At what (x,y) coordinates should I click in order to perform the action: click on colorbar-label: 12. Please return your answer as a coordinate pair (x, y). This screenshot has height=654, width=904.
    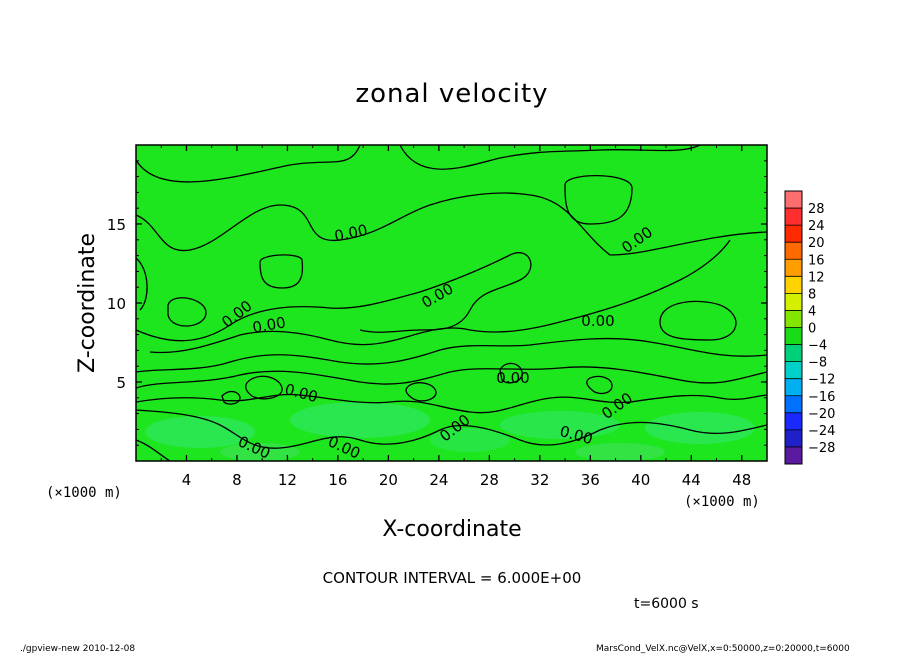
    Looking at the image, I should click on (816, 277).